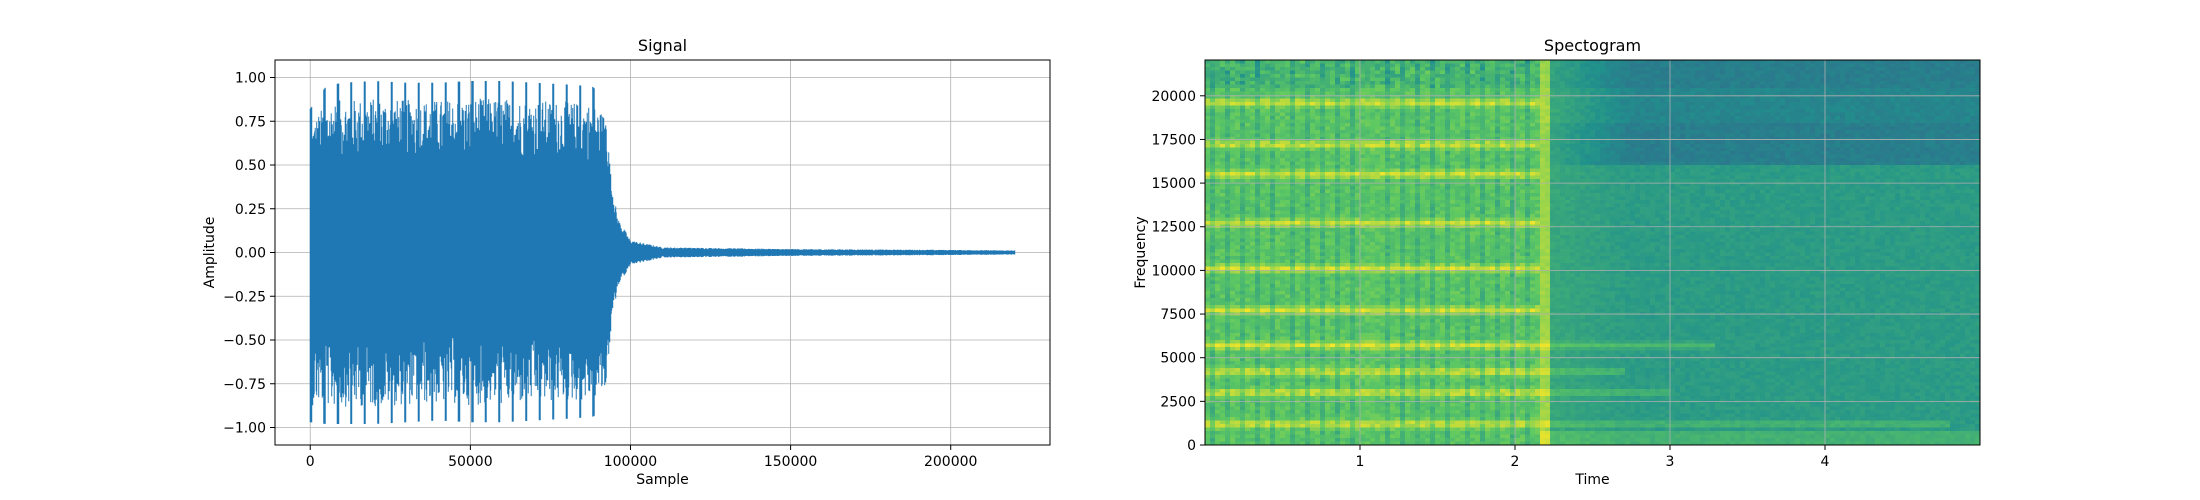 This screenshot has height=500, width=2200. I want to click on signal-y-axis-label: Amplitude, so click(210, 253).